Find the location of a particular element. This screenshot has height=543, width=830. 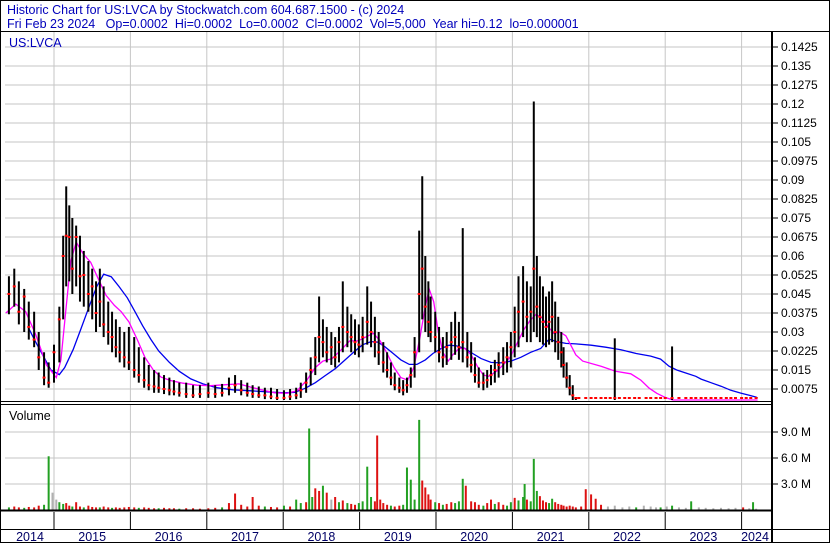

price-axis-label: 0.09 is located at coordinates (793, 180).